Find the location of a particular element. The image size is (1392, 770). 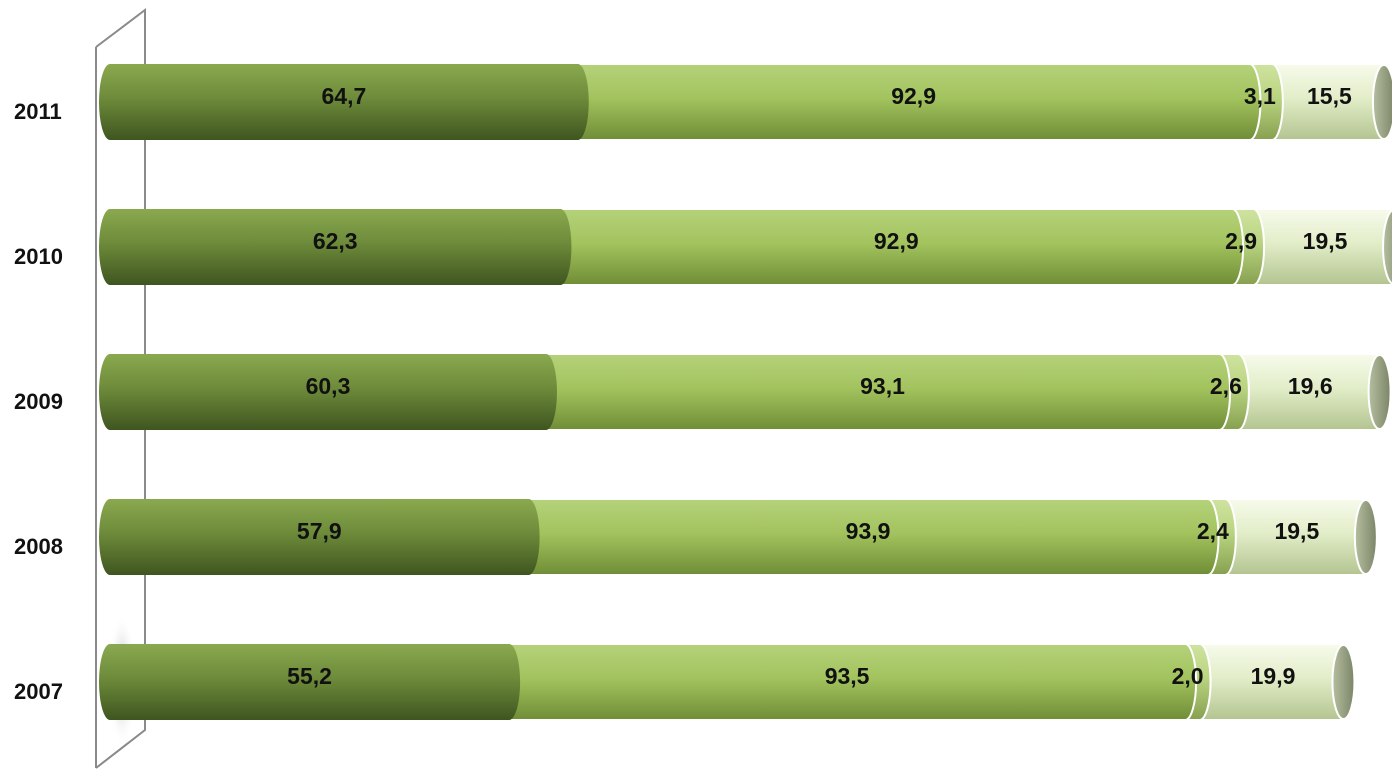

category-label-2007: 2007 is located at coordinates (38, 691).